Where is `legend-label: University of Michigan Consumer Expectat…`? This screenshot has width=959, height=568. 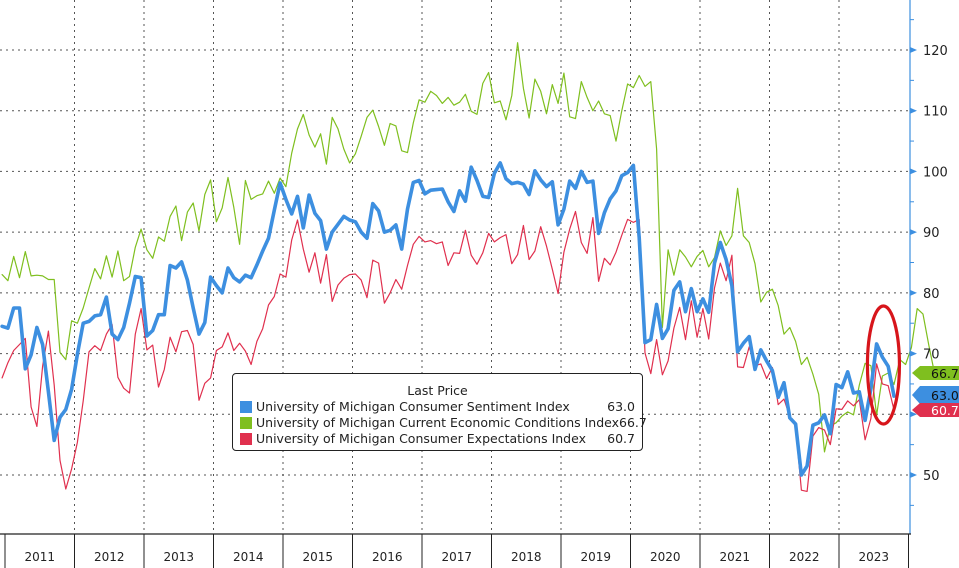 legend-label: University of Michigan Consumer Expectat… is located at coordinates (421, 438).